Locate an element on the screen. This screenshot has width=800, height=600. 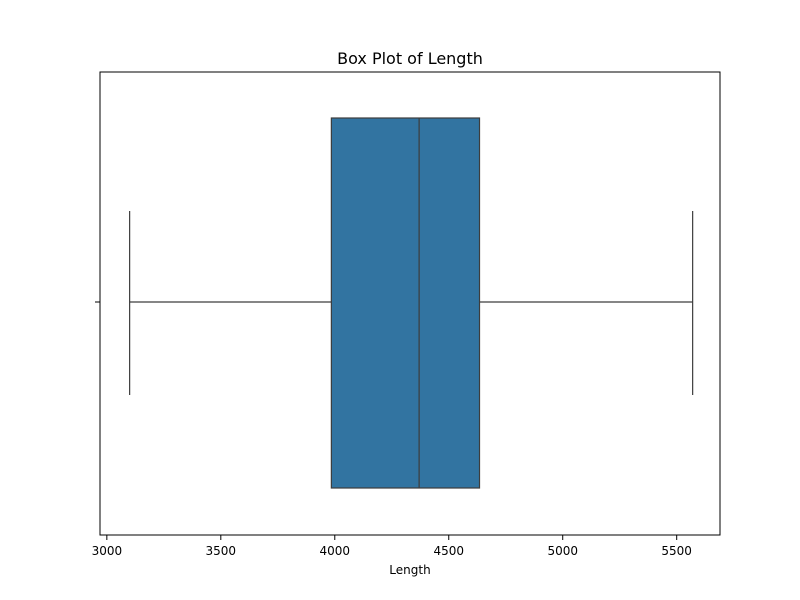
x-tick-label: 3500 is located at coordinates (221, 551).